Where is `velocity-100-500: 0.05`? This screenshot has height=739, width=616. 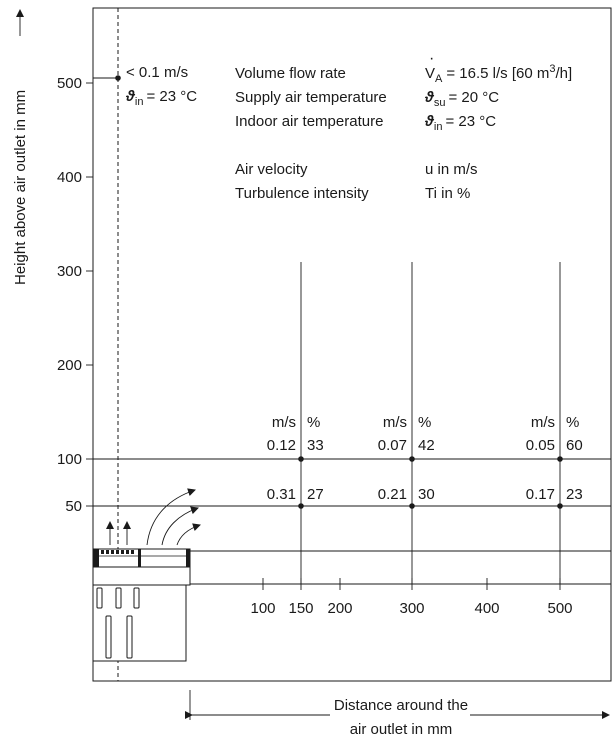 velocity-100-500: 0.05 is located at coordinates (540, 445).